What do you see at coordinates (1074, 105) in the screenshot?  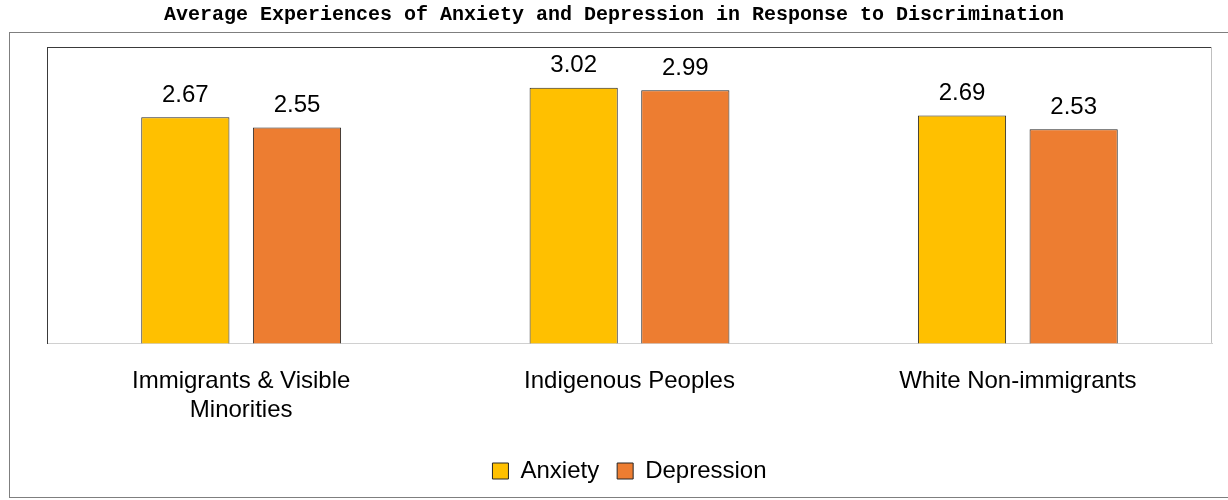 I see `data-label: 2.53` at bounding box center [1074, 105].